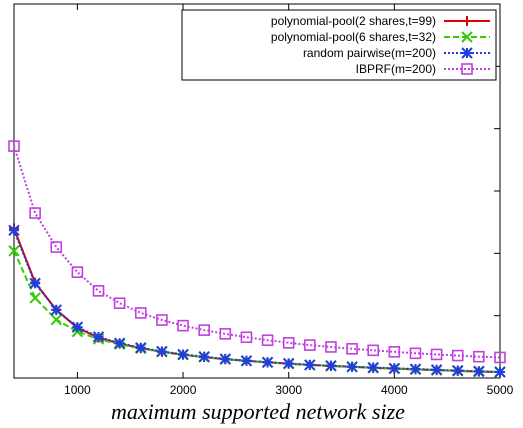 The image size is (523, 428). Describe the element at coordinates (288, 390) in the screenshot. I see `x-tick-label: 3000` at that location.